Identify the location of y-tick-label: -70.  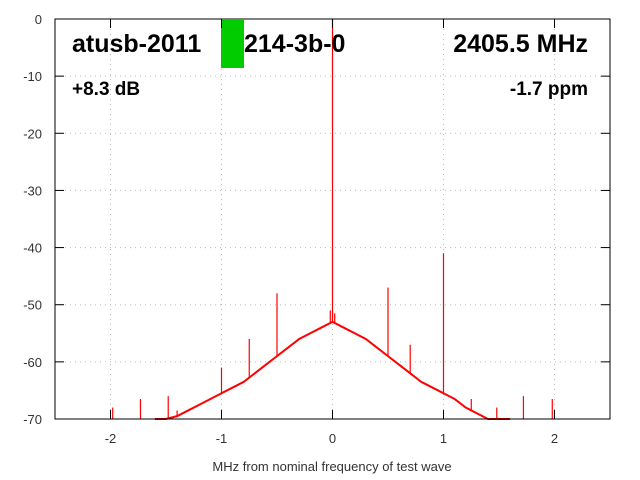
(32, 419).